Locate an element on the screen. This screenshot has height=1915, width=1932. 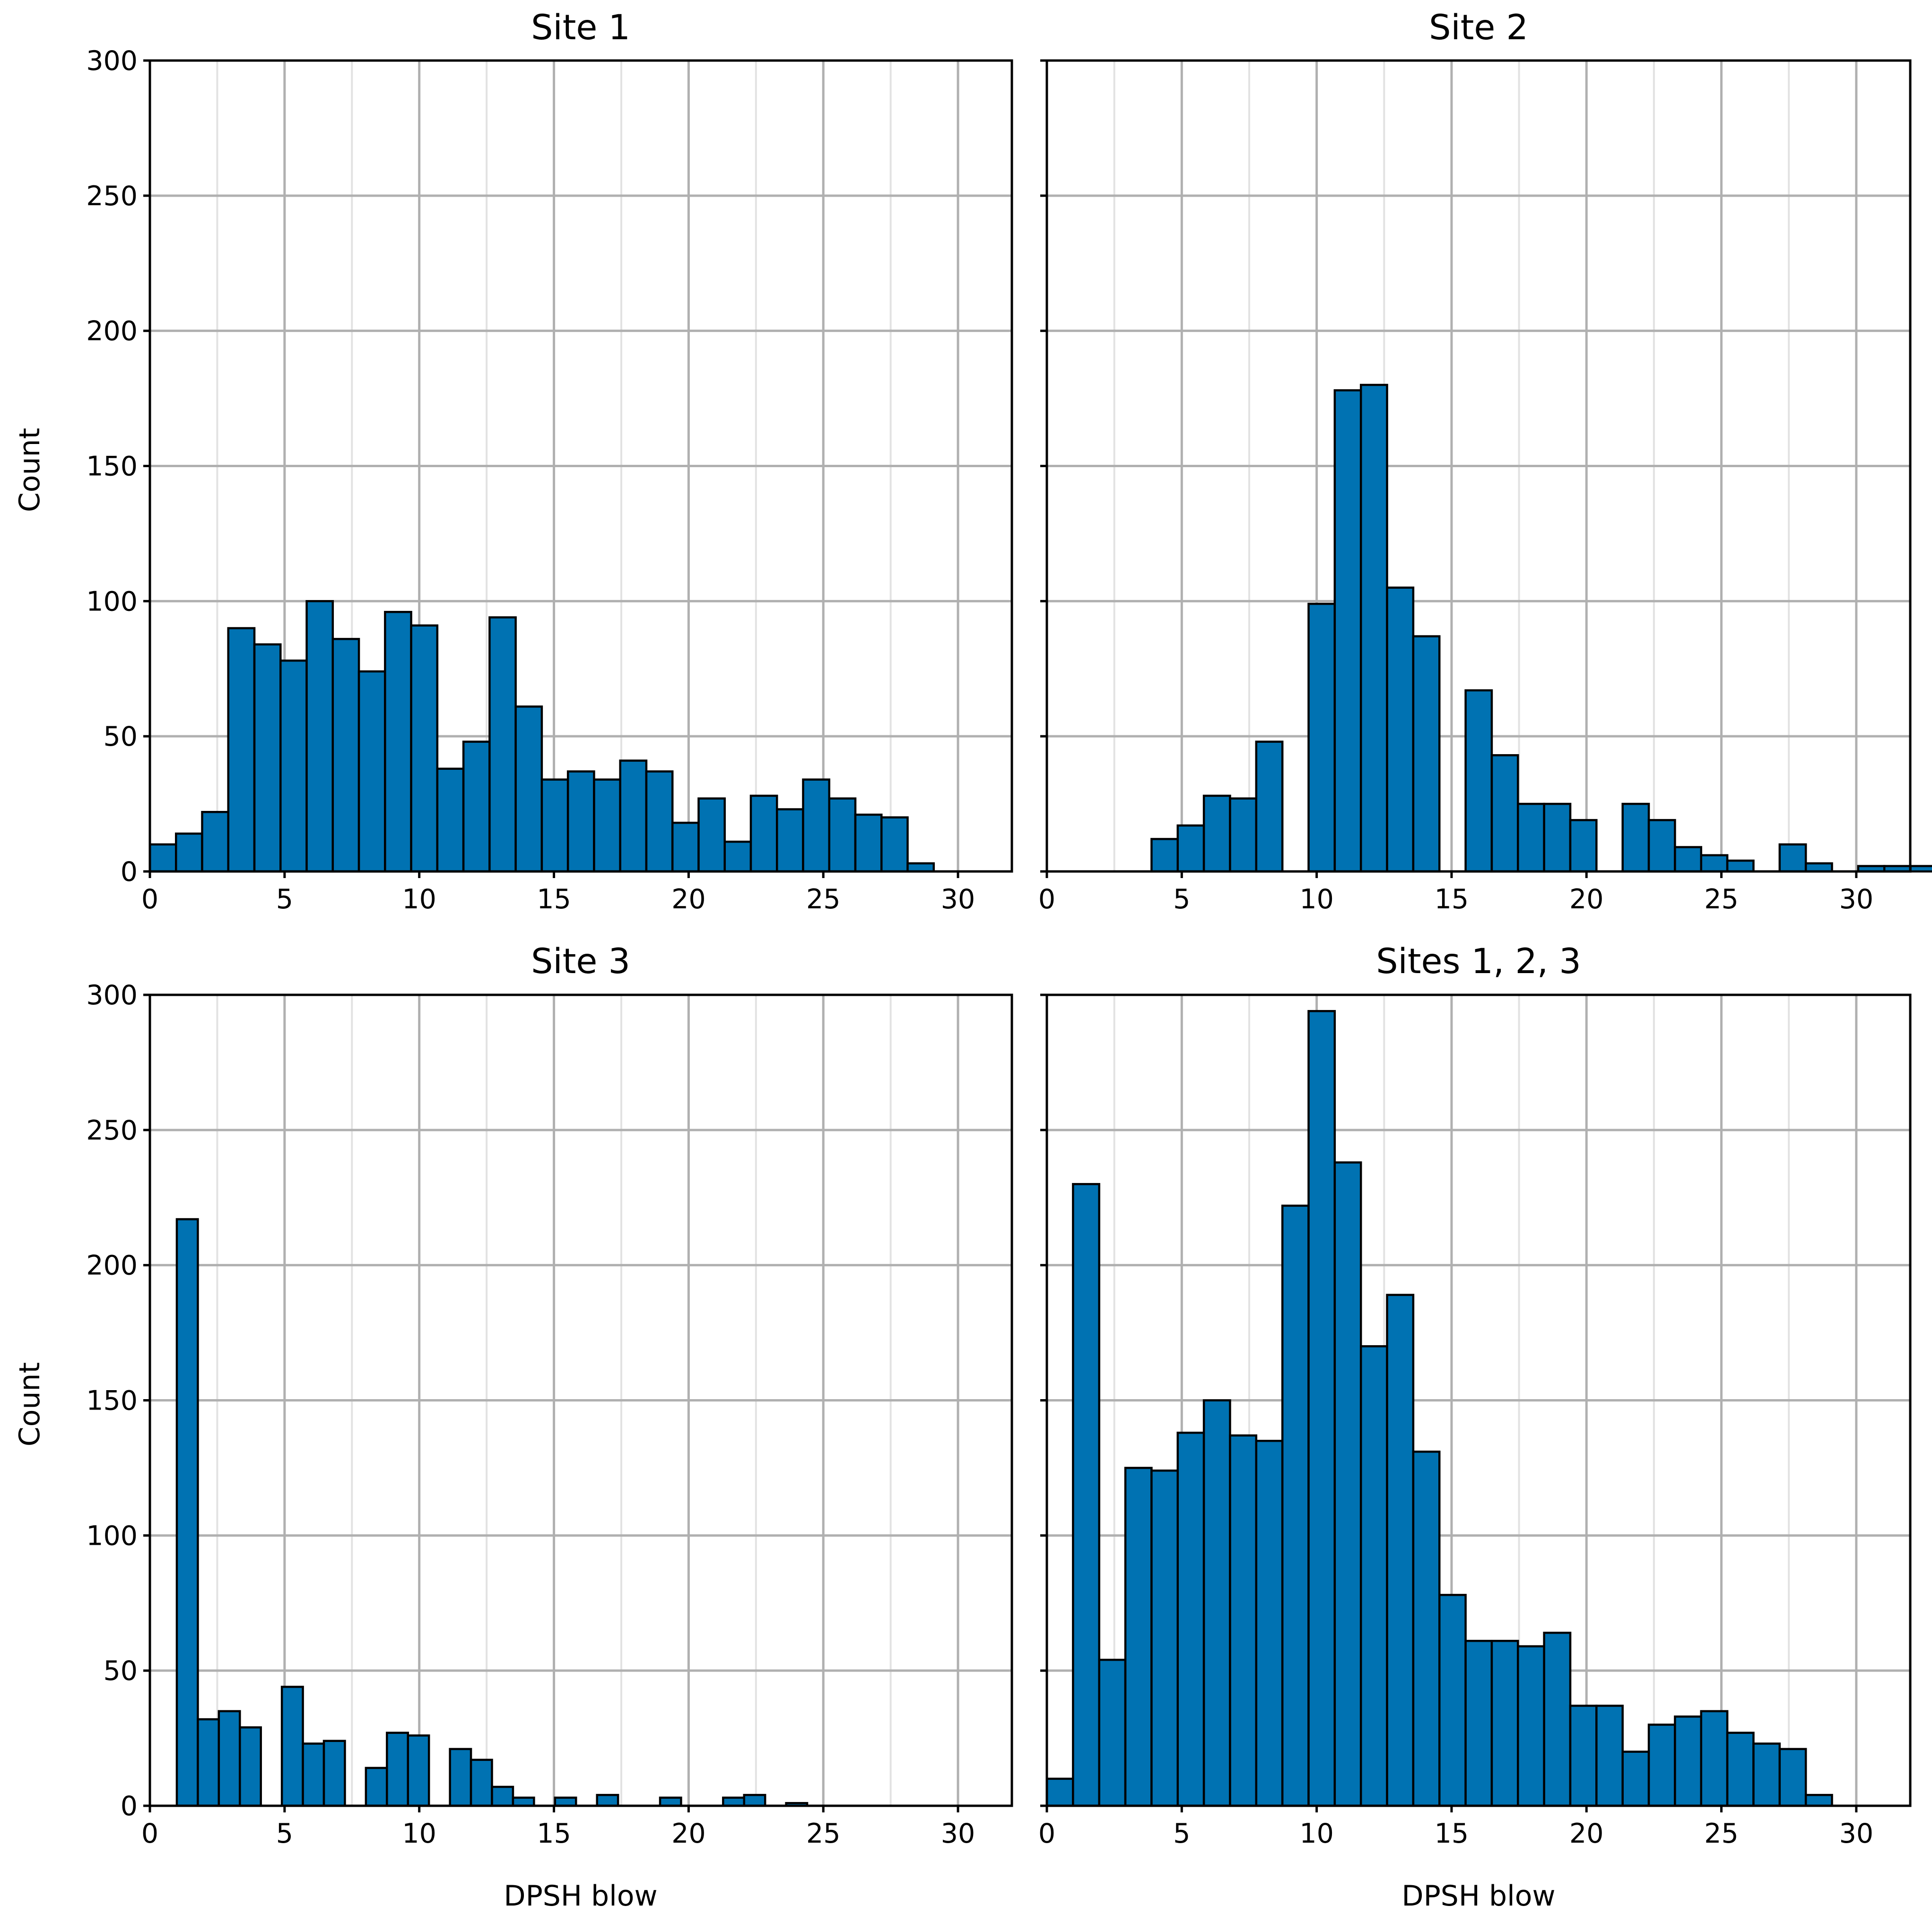
x-tick-label: 5 is located at coordinates (284, 899).